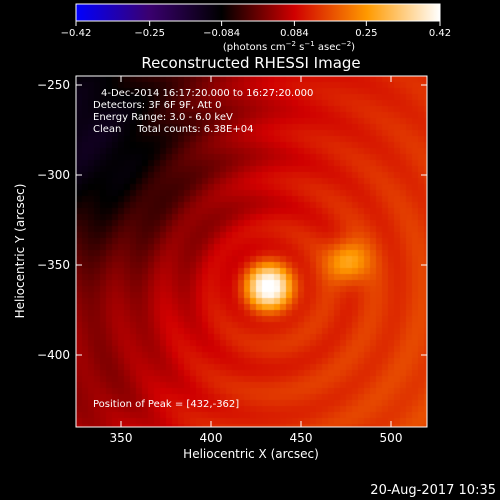  I want to click on annotation-detectors: Detectors: 3F 6F 9F, Att 0, so click(157, 105).